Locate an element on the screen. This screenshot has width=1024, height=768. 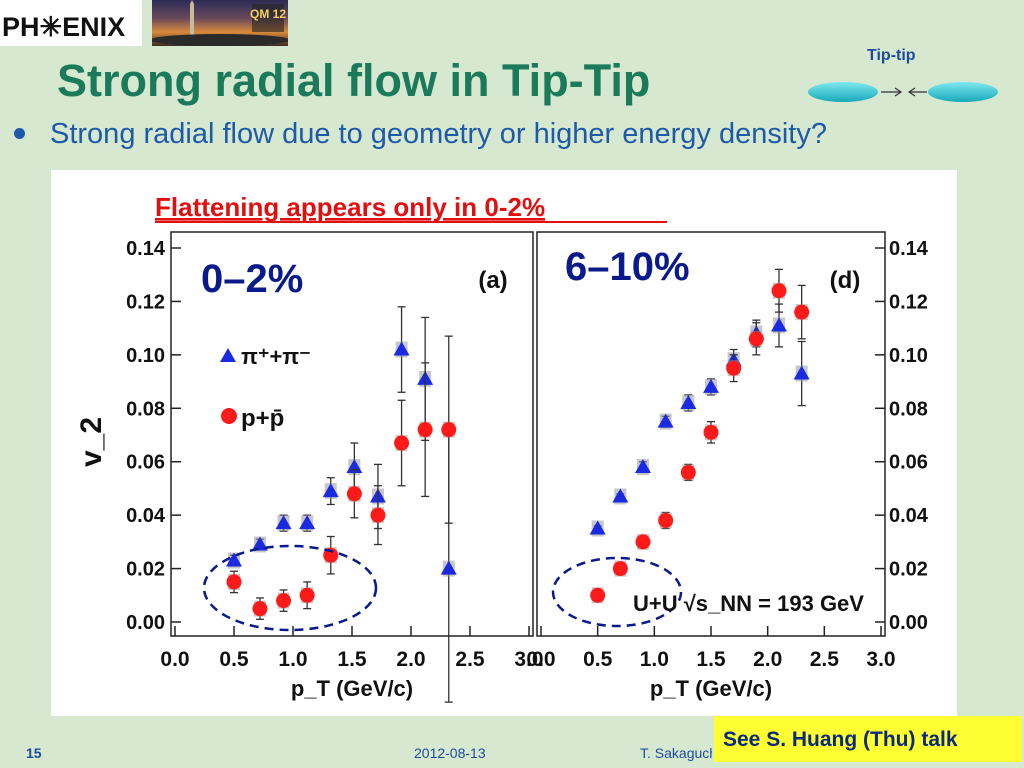
right-nucleus-icon is located at coordinates (963, 92).